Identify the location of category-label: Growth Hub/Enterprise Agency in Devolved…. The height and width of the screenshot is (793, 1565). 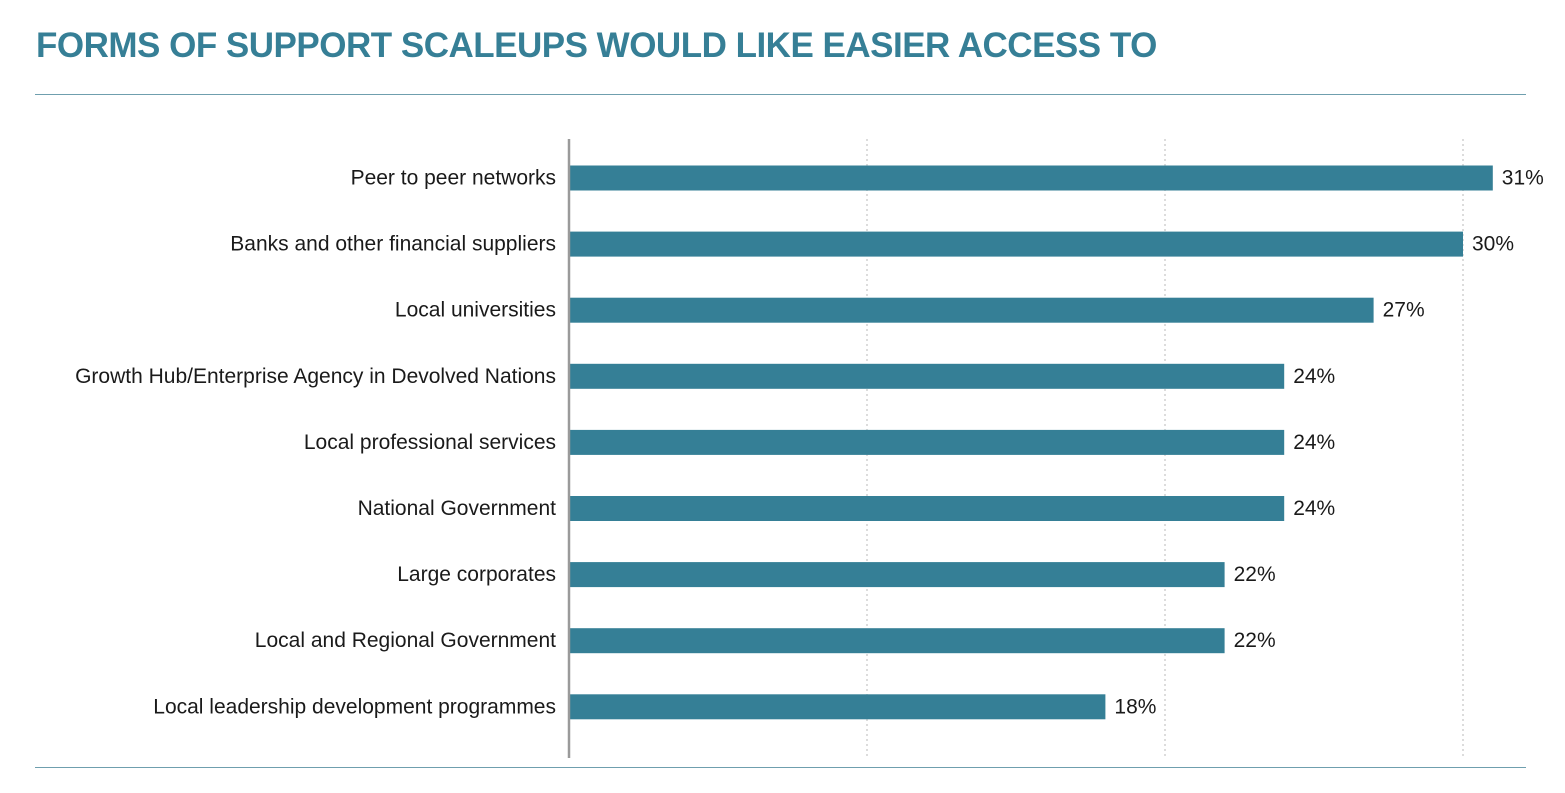
(315, 376).